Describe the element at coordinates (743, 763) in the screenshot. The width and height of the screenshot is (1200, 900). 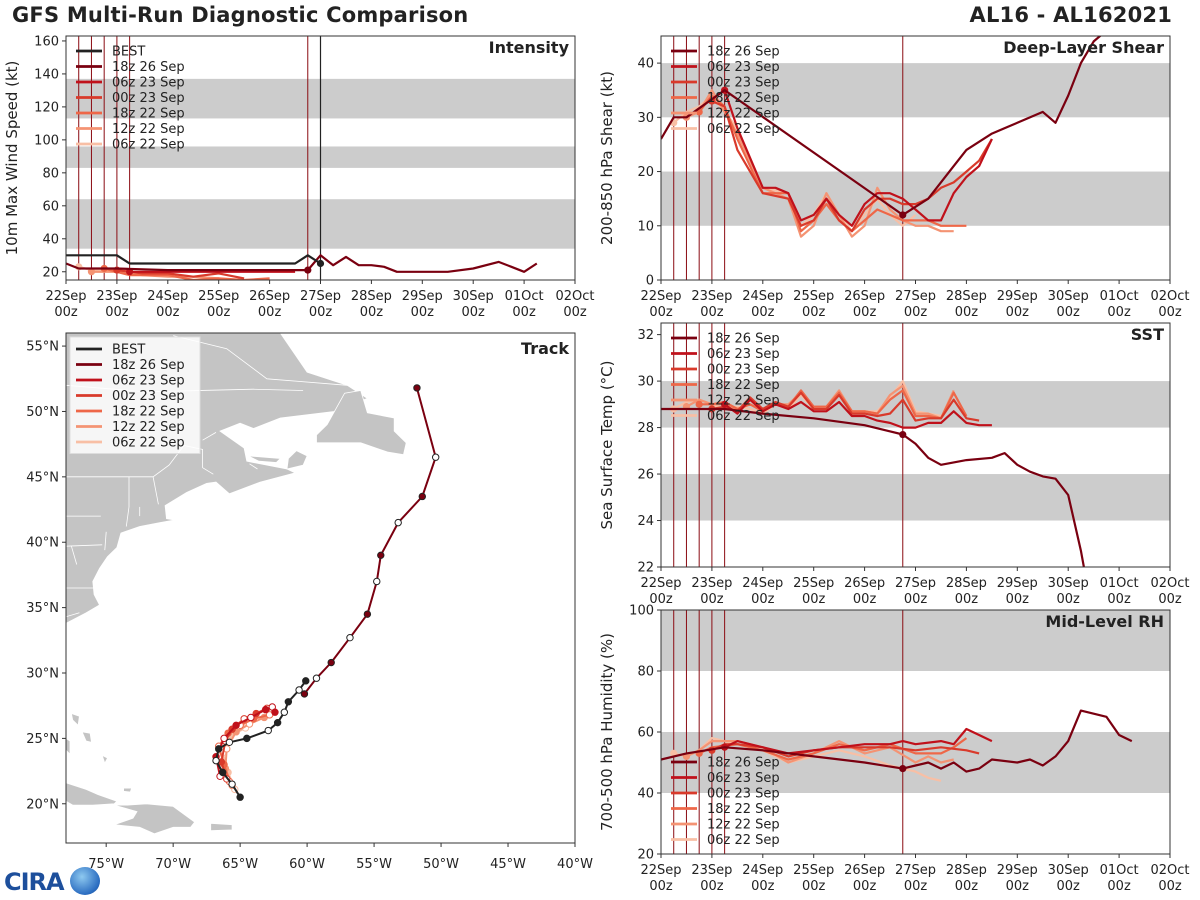
I see `rh-legend-label: 18z 26 Sep` at that location.